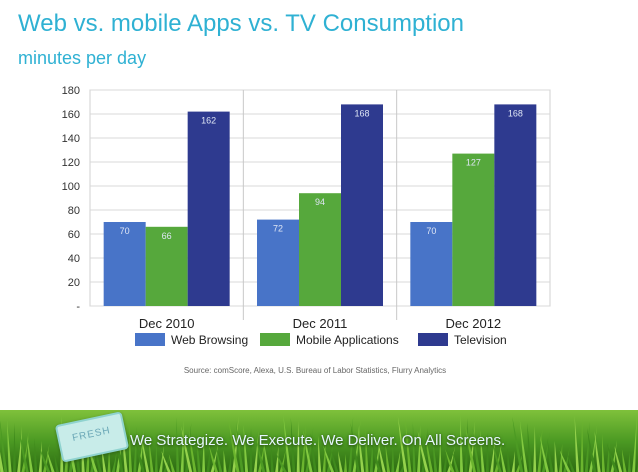 The image size is (638, 472). Describe the element at coordinates (474, 323) in the screenshot. I see `x-tick-label: Dec 2012` at that location.